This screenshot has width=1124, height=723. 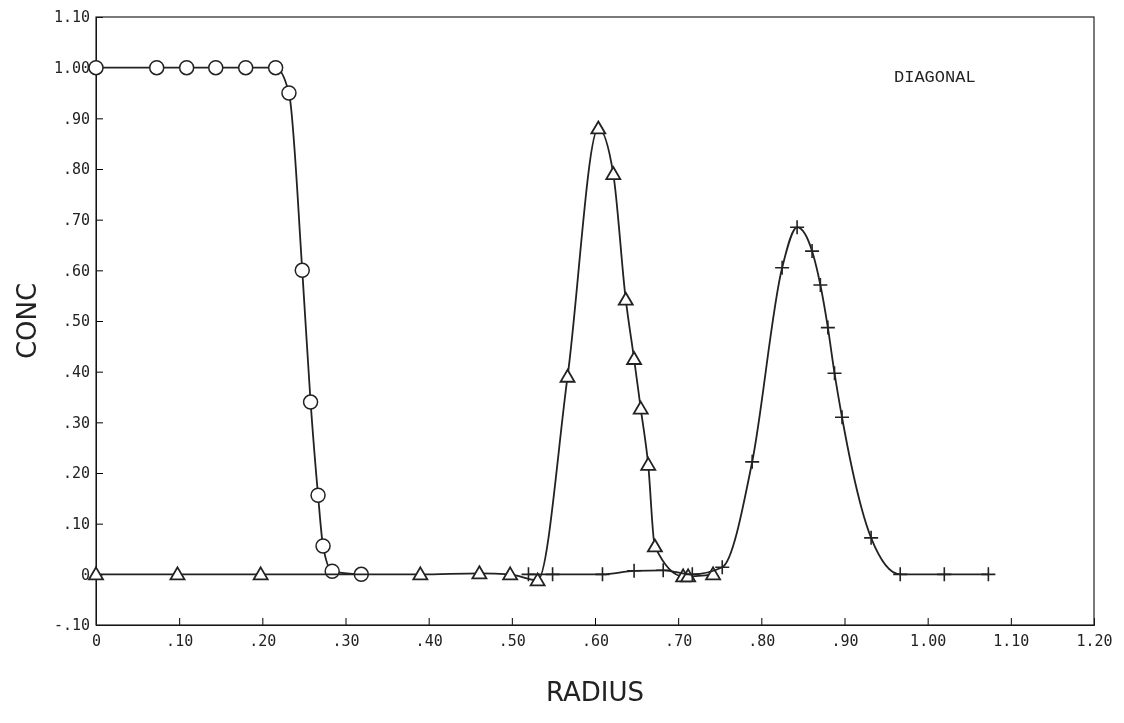 I want to click on x-tick-label: .90, so click(x=845, y=640).